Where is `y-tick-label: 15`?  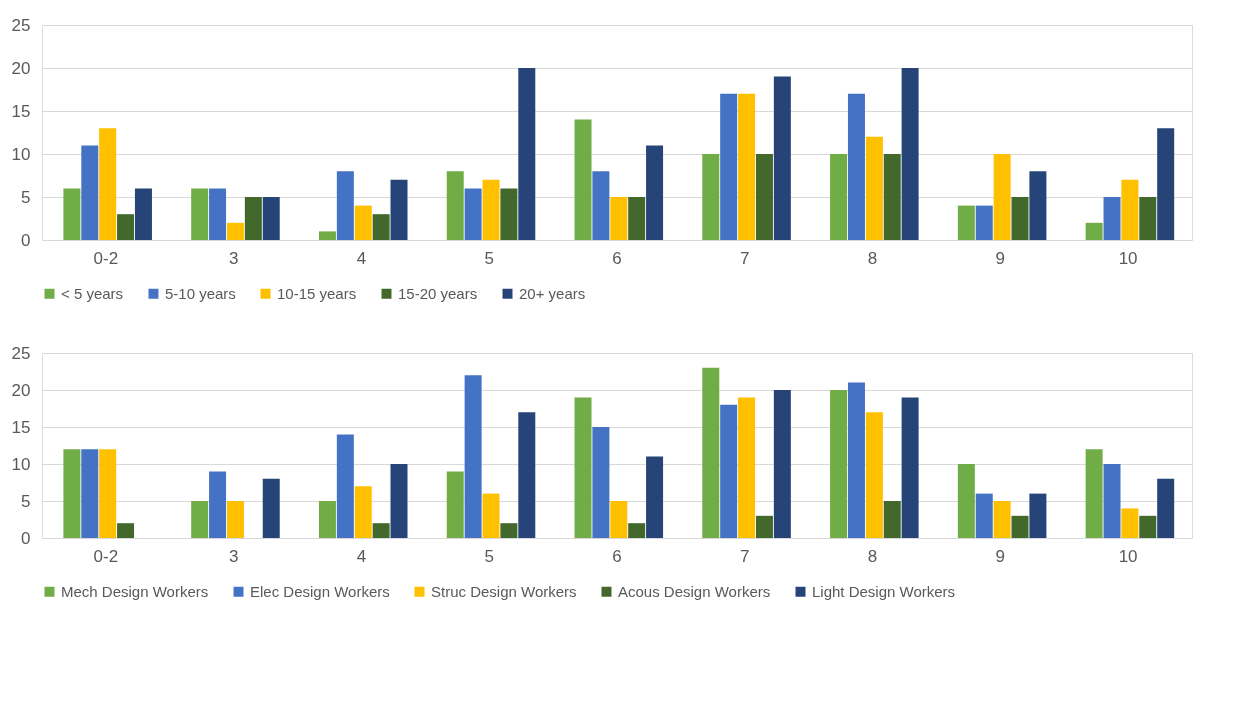
y-tick-label: 15 is located at coordinates (21, 111).